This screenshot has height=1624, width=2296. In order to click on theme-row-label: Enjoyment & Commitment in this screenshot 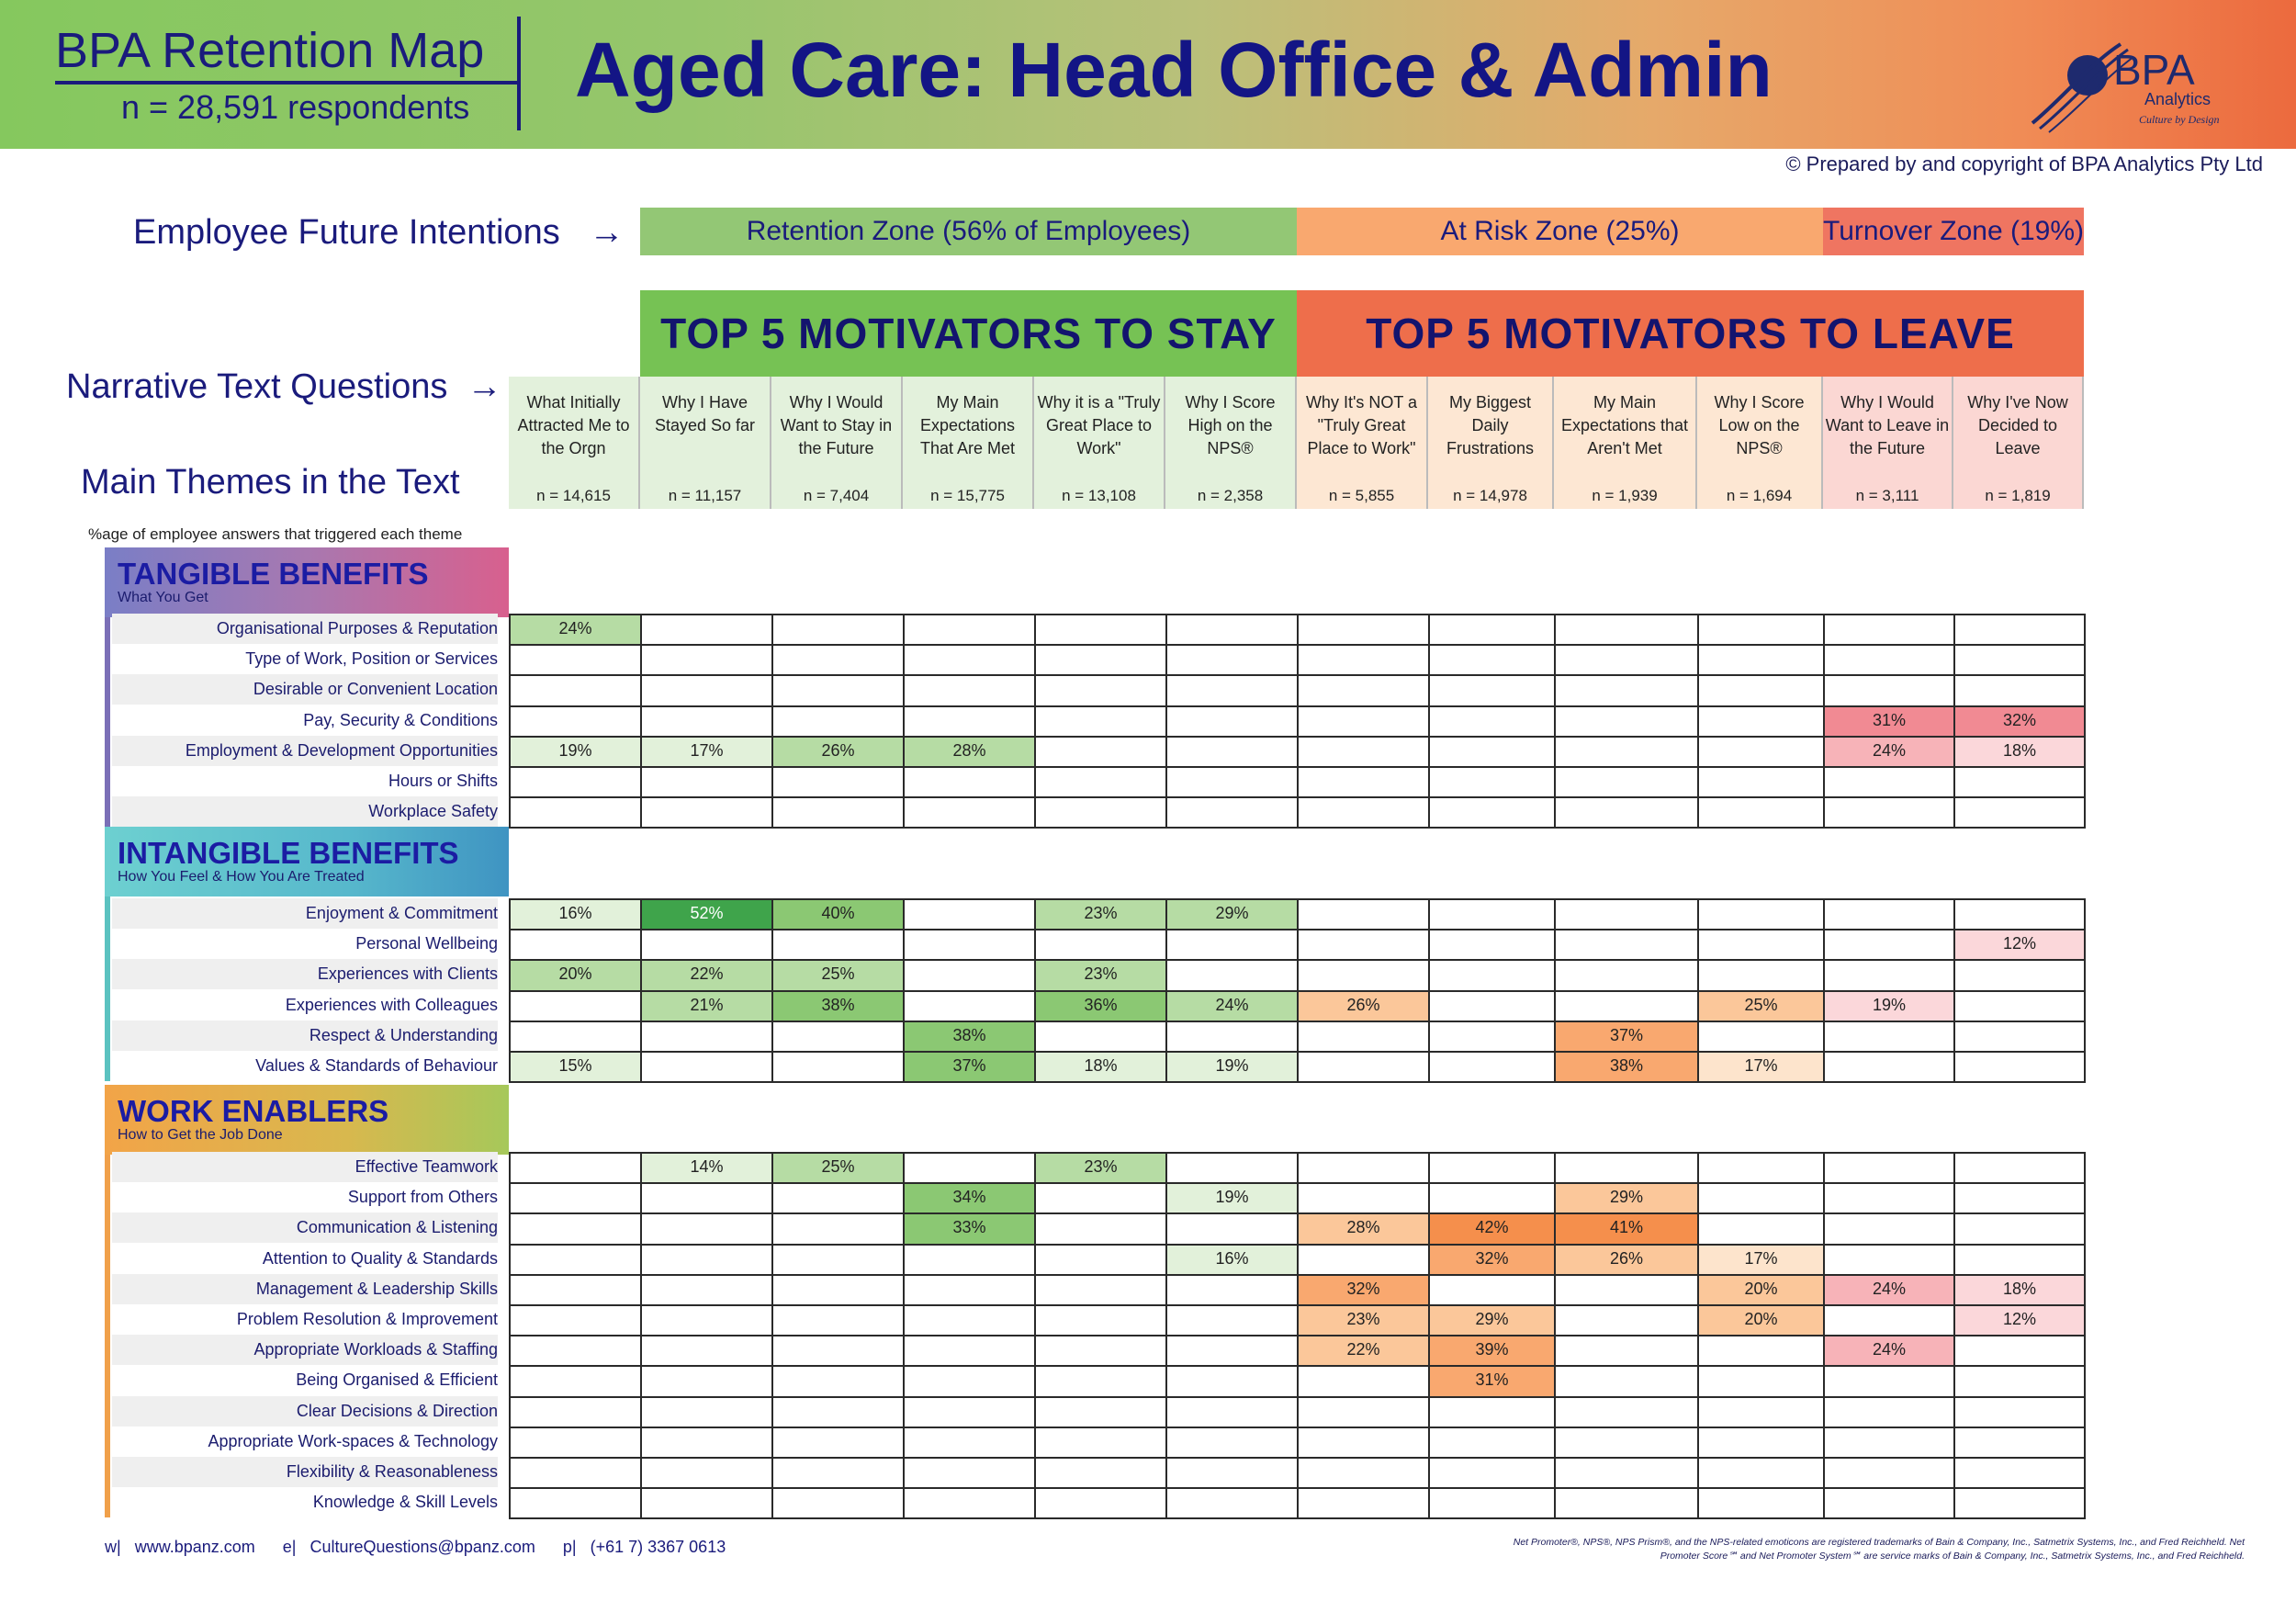, I will do `click(305, 913)`.